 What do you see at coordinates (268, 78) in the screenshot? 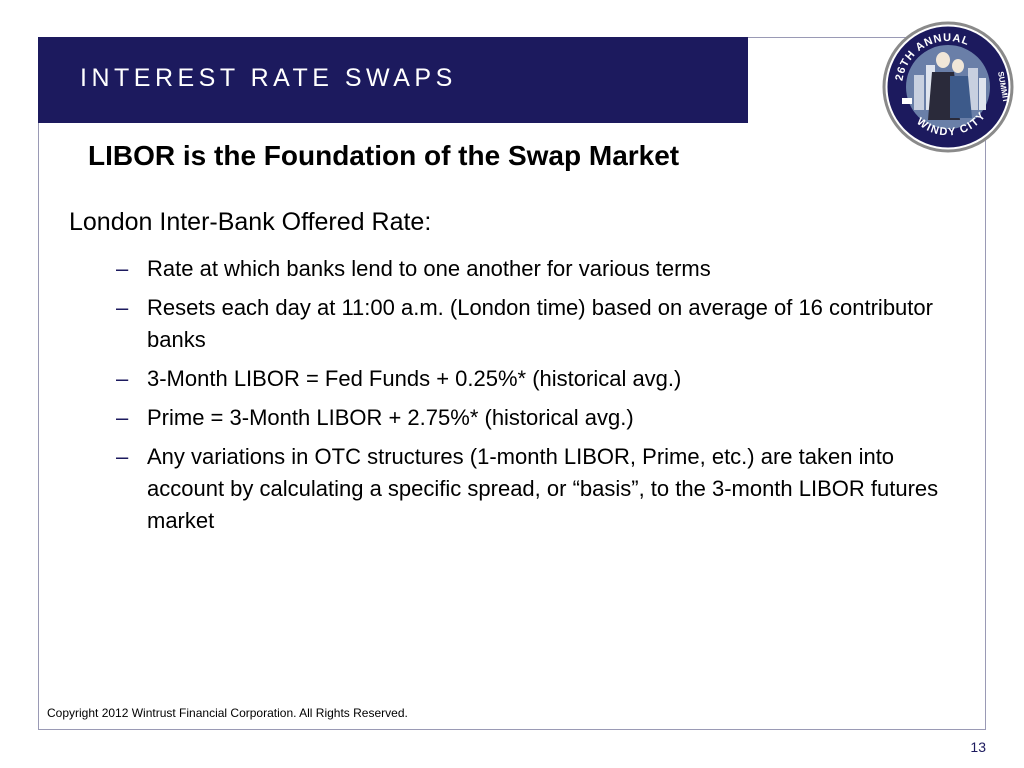
I see `header-title: INTEREST RATE SWAPS` at bounding box center [268, 78].